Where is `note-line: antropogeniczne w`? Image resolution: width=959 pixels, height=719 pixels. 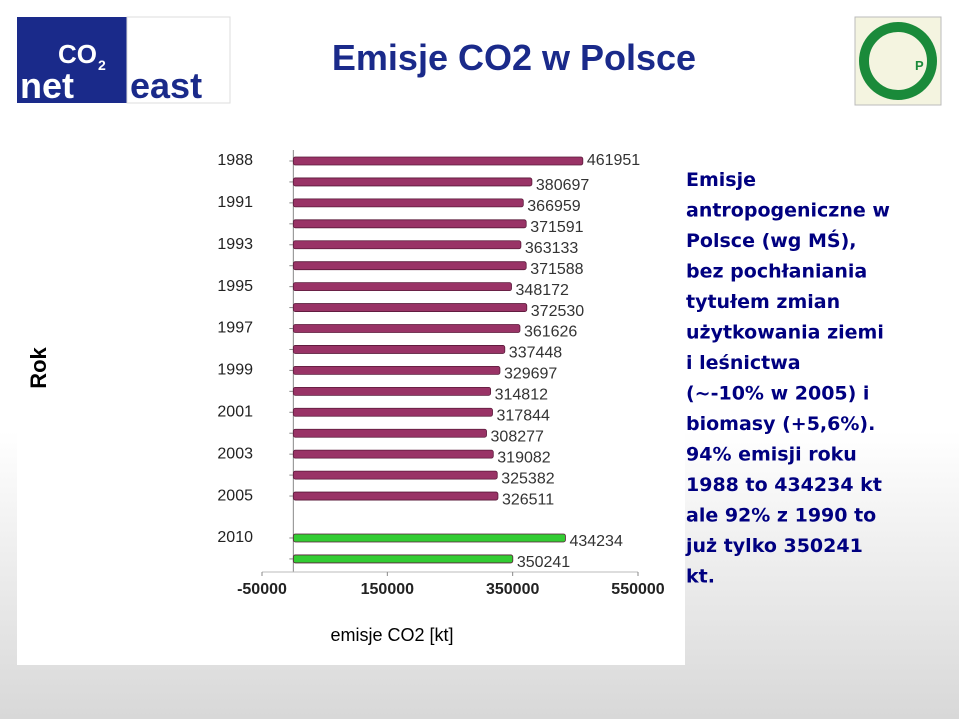
note-line: antropogeniczne w is located at coordinates (788, 211).